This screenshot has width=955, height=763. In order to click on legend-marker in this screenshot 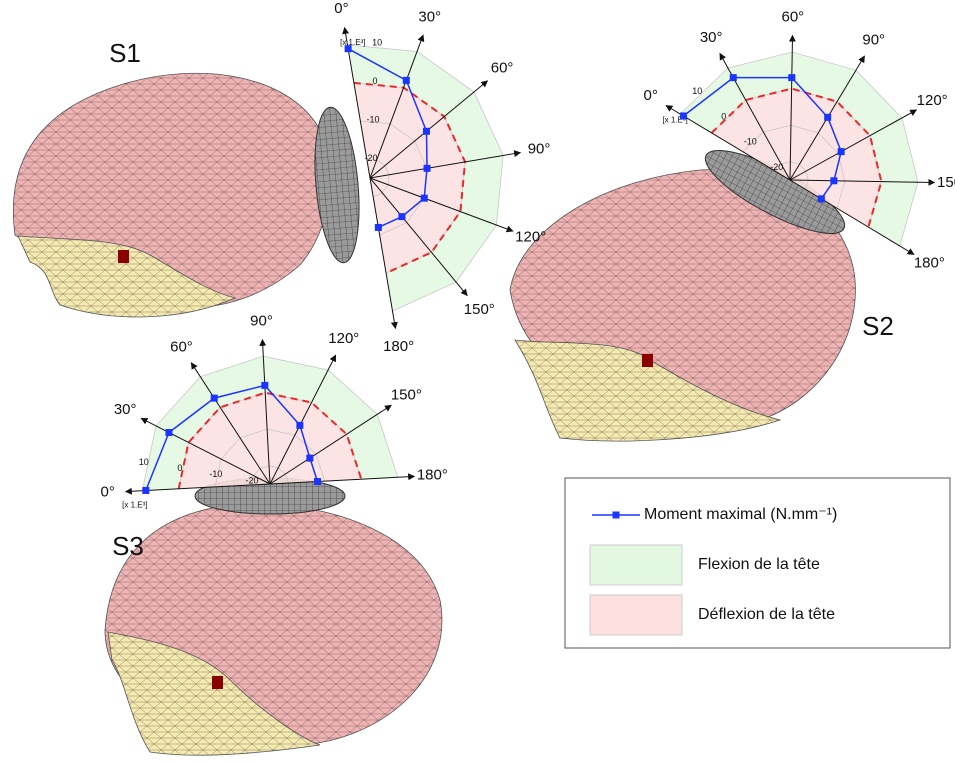, I will do `click(616, 515)`.